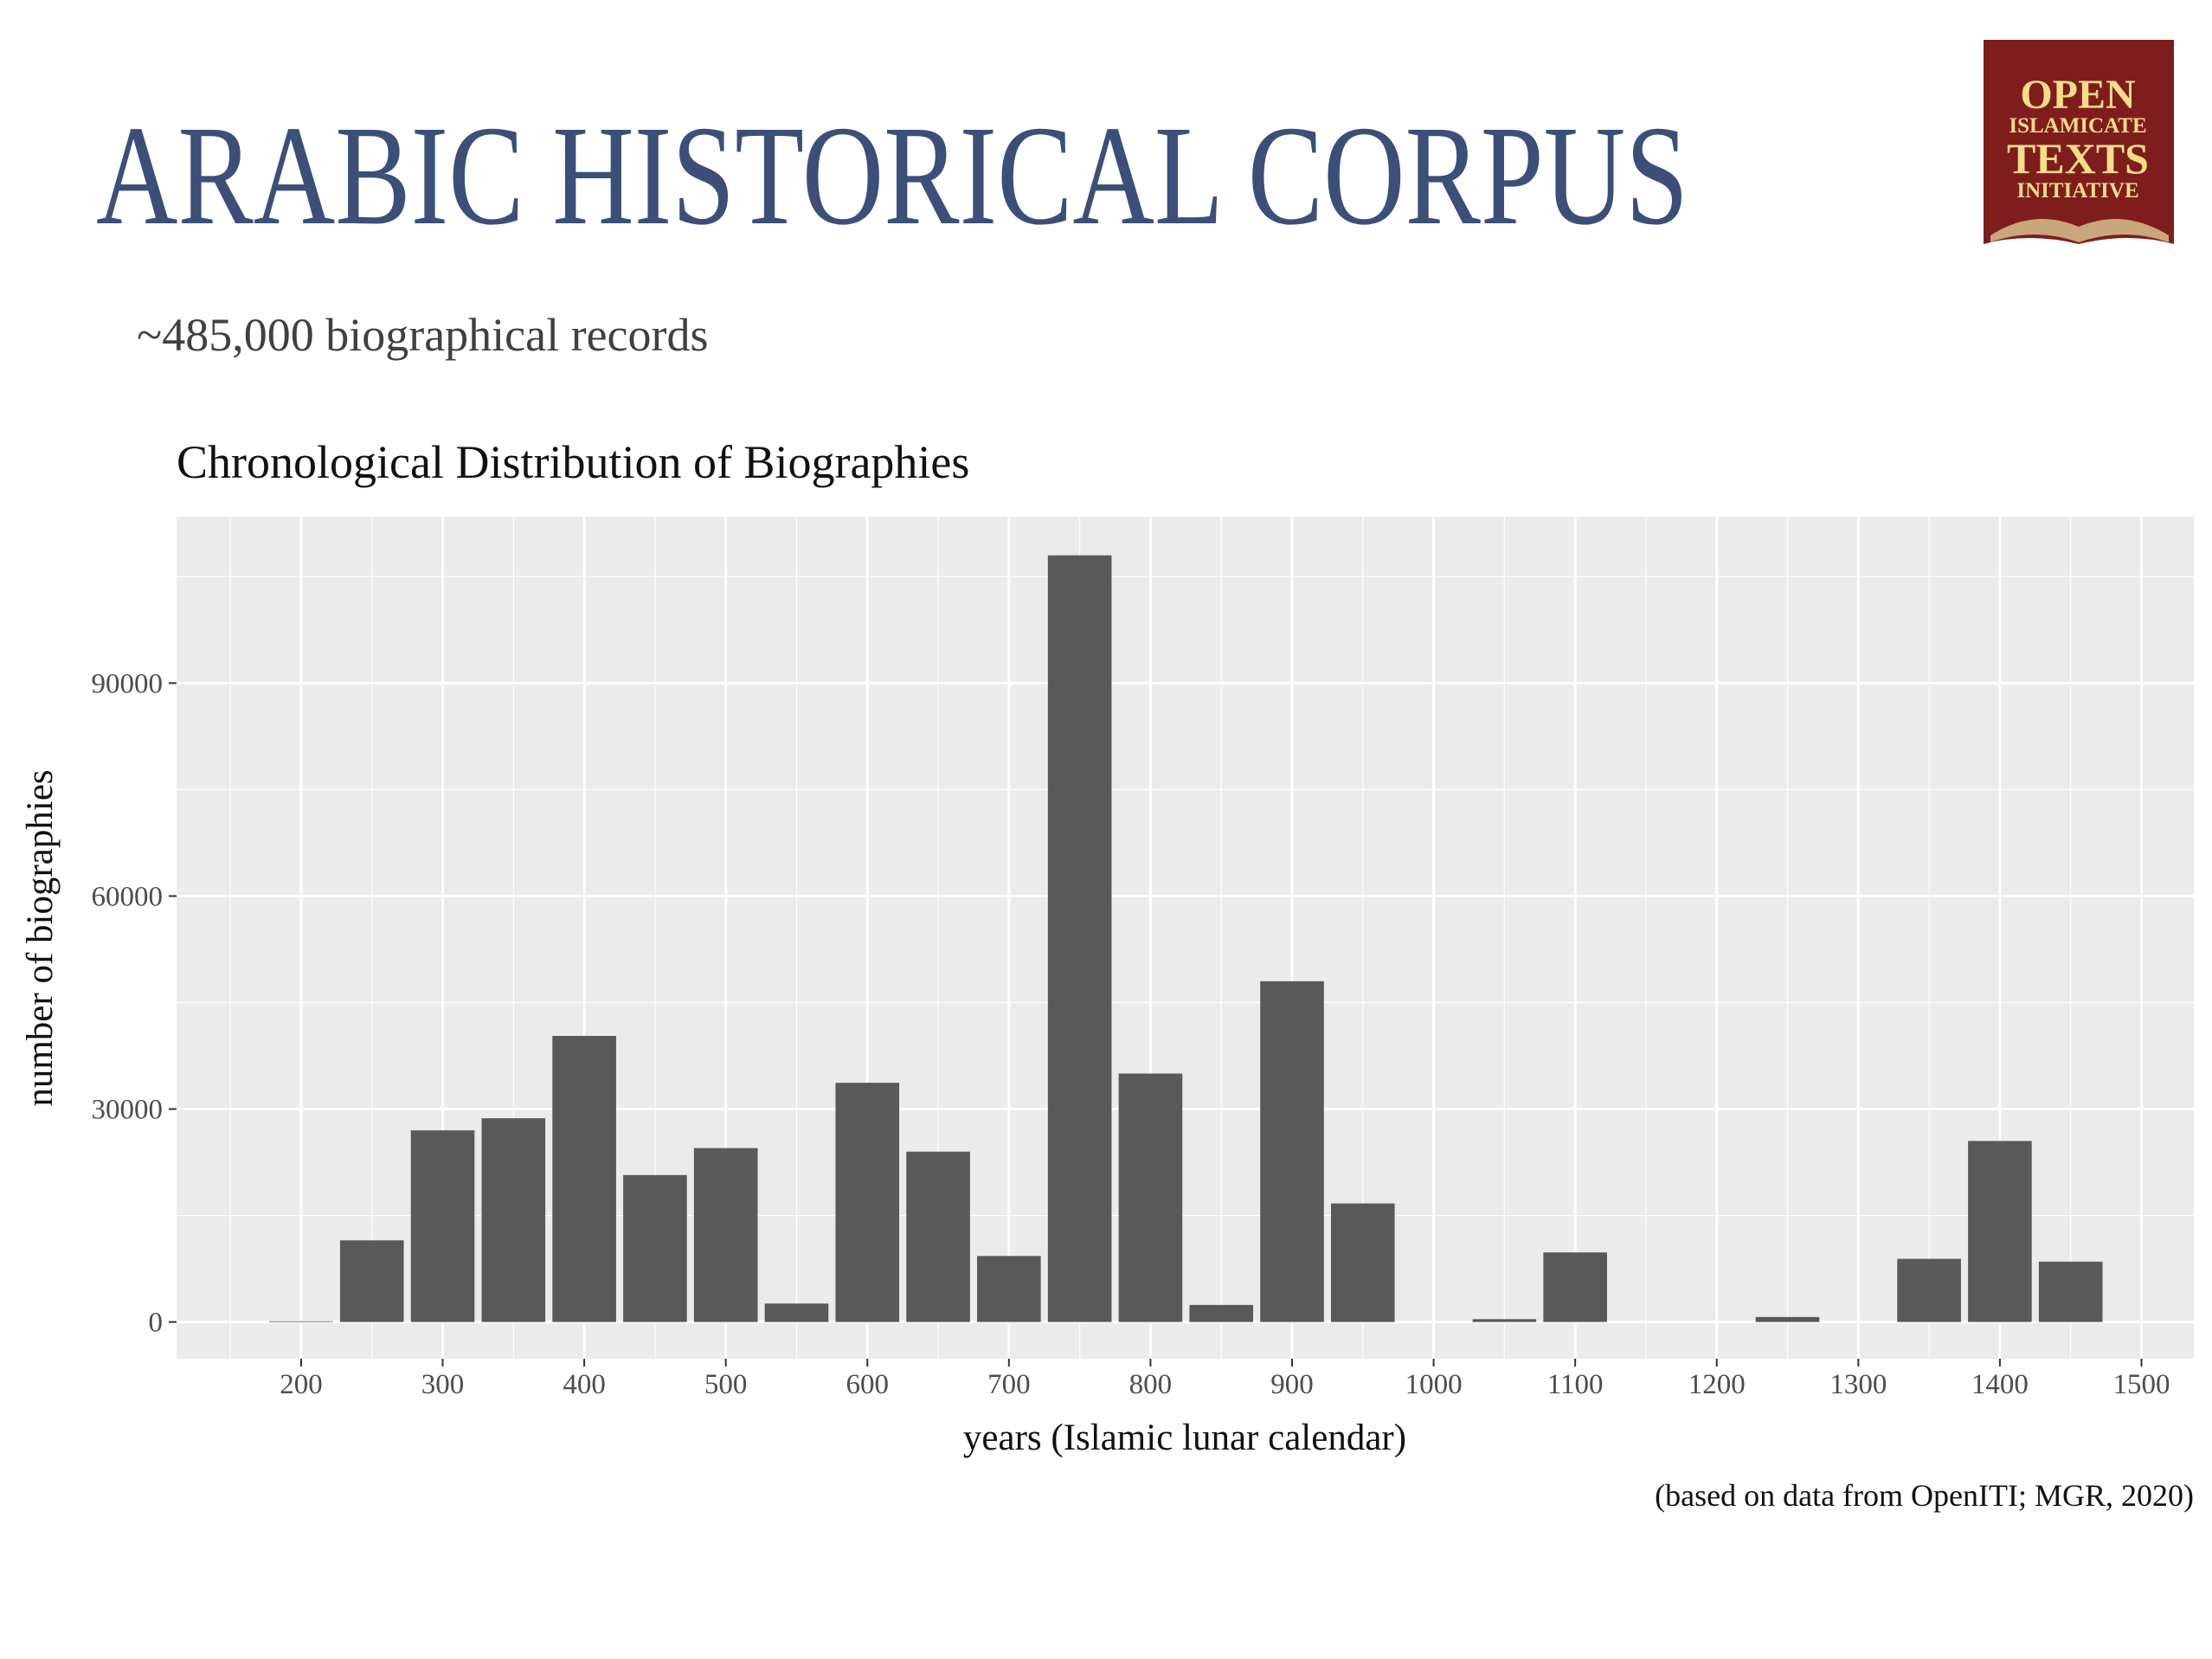 The image size is (2212, 1659). Describe the element at coordinates (128, 896) in the screenshot. I see `y-tick-label: 60000` at that location.